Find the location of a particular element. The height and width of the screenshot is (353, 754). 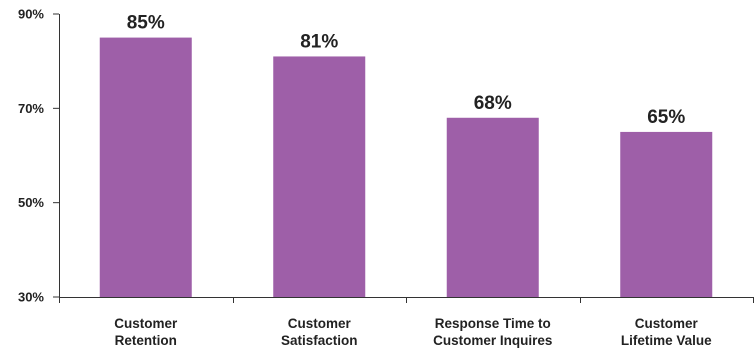

x-tick-label: Response Time to is located at coordinates (493, 323).